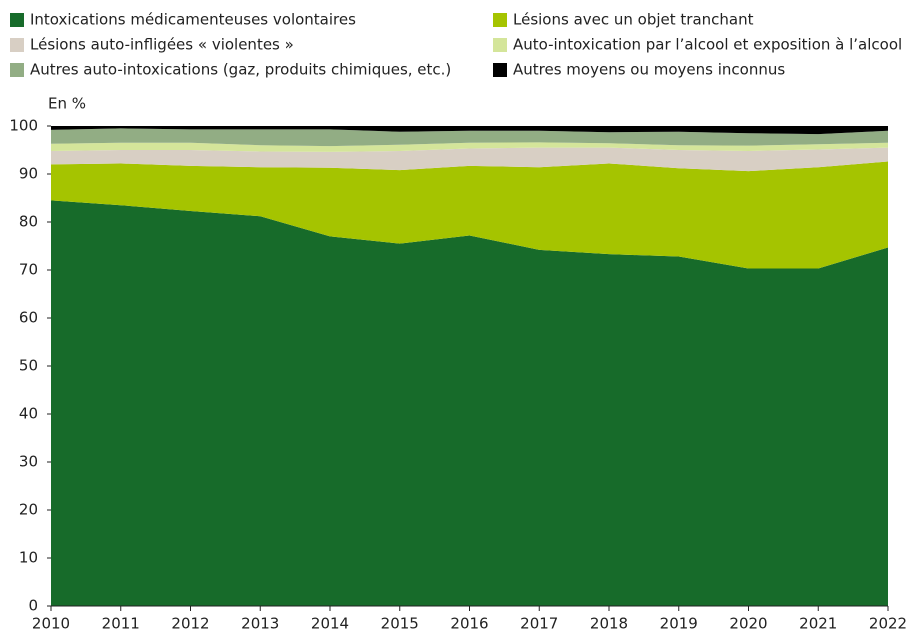 The height and width of the screenshot is (634, 912). Describe the element at coordinates (888, 624) in the screenshot. I see `x-tick-label: 2022` at that location.